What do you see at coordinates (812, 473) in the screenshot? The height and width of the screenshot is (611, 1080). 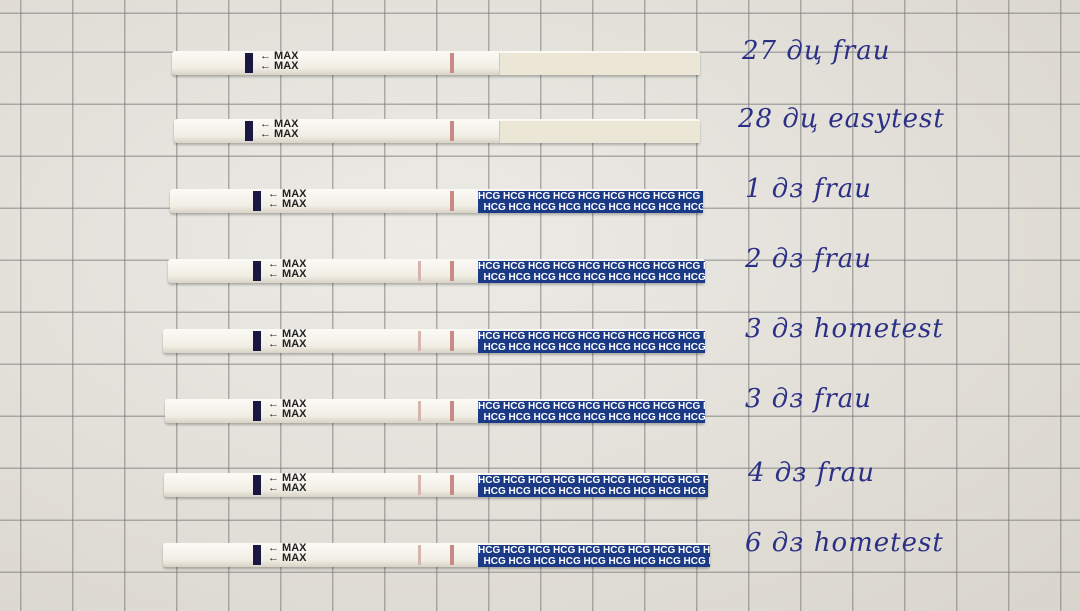 I see `handwritten-label: 4 дз frau` at bounding box center [812, 473].